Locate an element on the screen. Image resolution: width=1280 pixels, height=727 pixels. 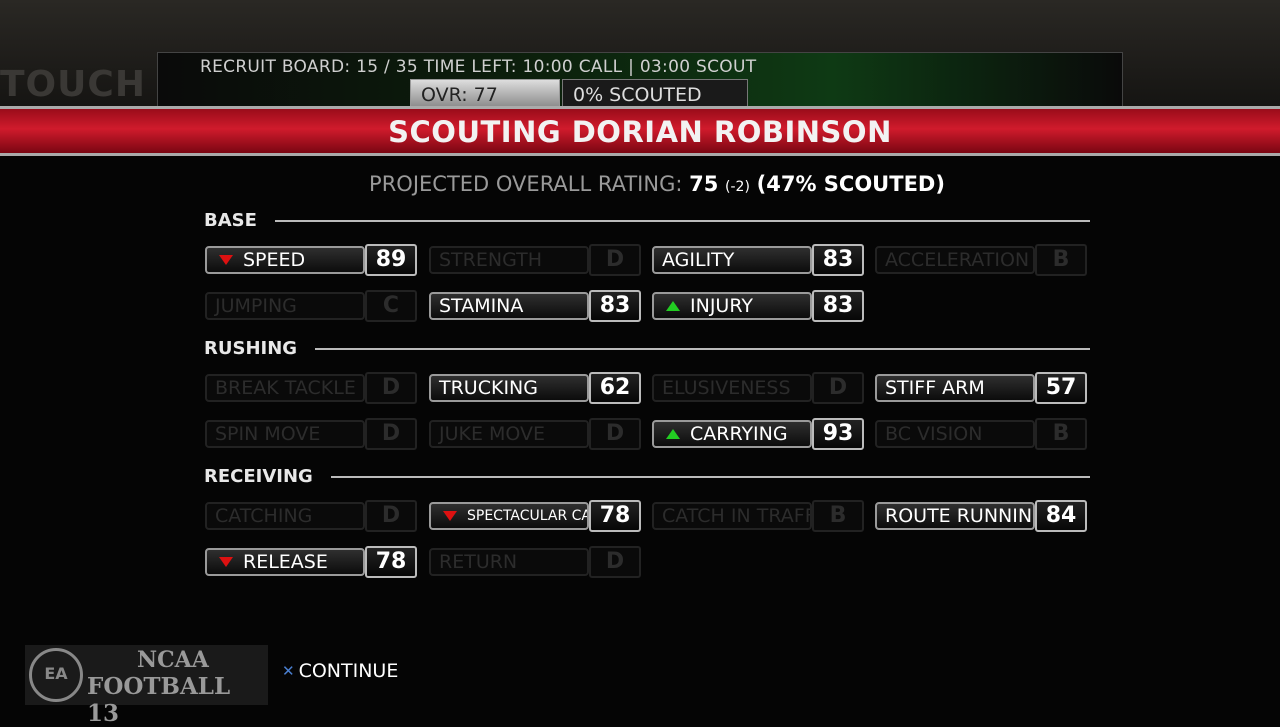
stat-label-box: RELEASE is located at coordinates (285, 562).